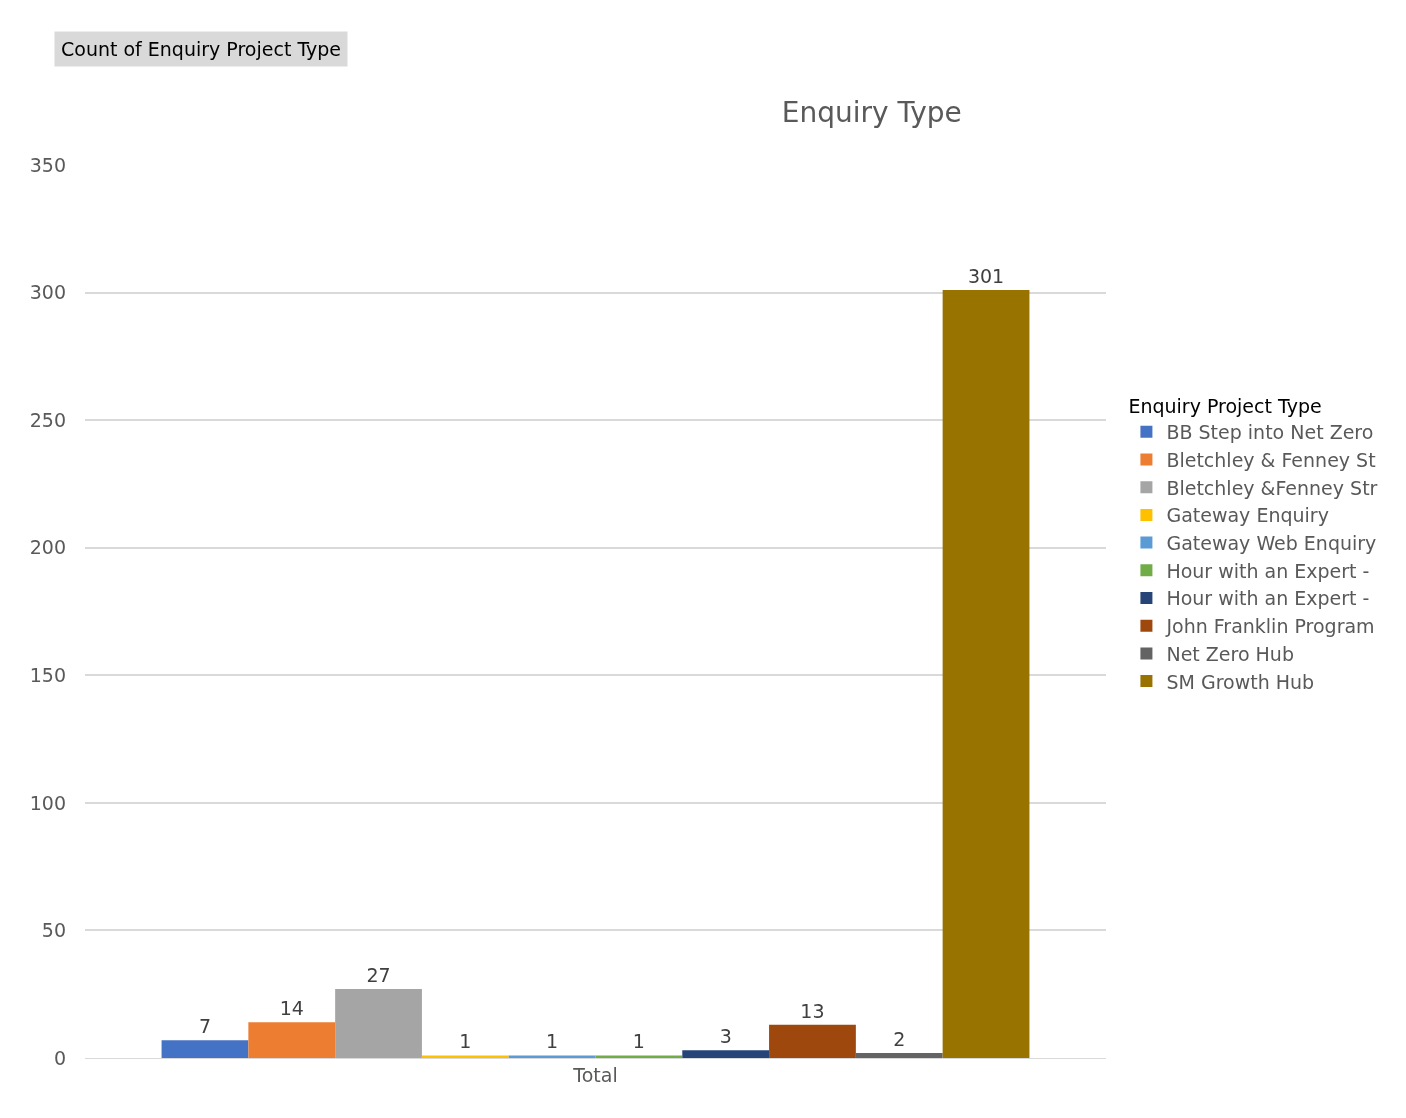 The width and height of the screenshot is (1406, 1118). What do you see at coordinates (47, 674) in the screenshot?
I see `y-tick-label: 150` at bounding box center [47, 674].